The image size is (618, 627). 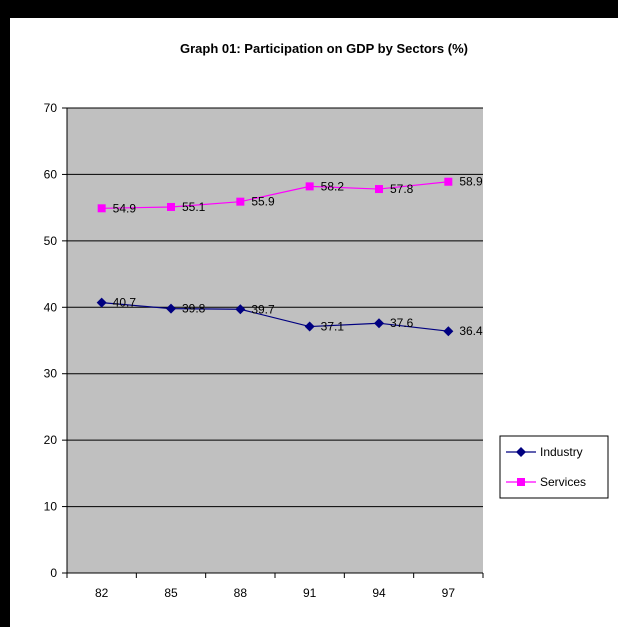 What do you see at coordinates (263, 202) in the screenshot?
I see `services-data-label: 55.9` at bounding box center [263, 202].